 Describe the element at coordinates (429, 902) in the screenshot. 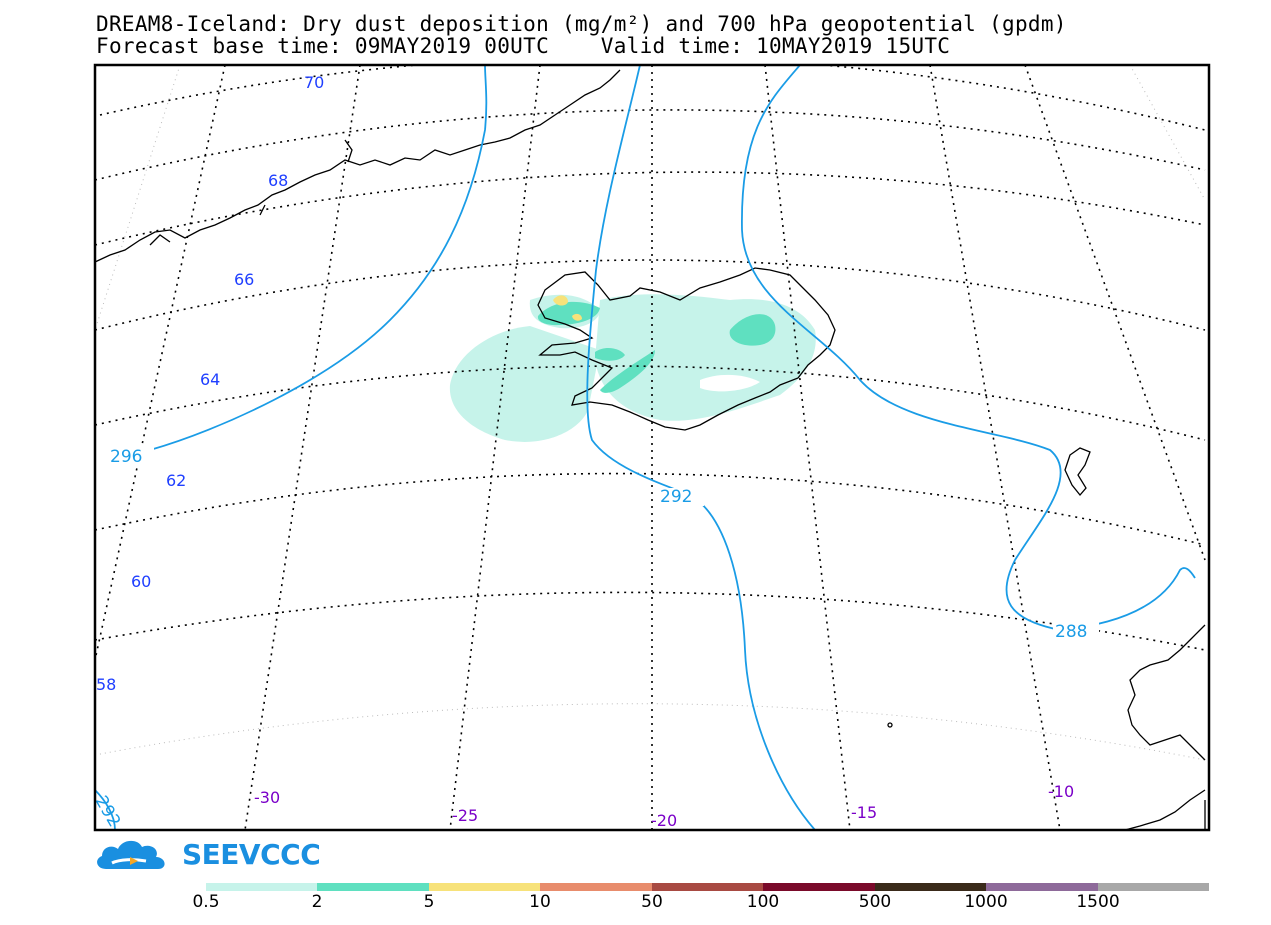

I see `legend-label-5: 5` at that location.